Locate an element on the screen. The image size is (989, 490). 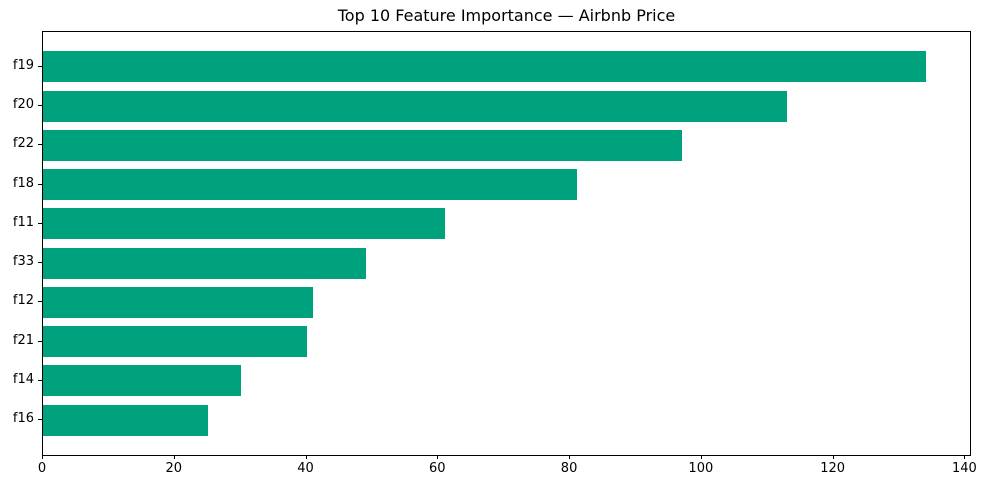
y-tick-label: f14 is located at coordinates (23, 379).